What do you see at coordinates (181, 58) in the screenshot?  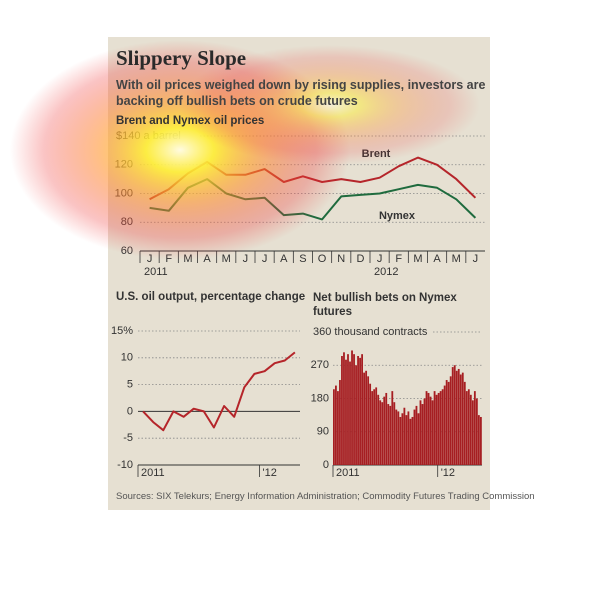 I see `title: Slippery Slope` at bounding box center [181, 58].